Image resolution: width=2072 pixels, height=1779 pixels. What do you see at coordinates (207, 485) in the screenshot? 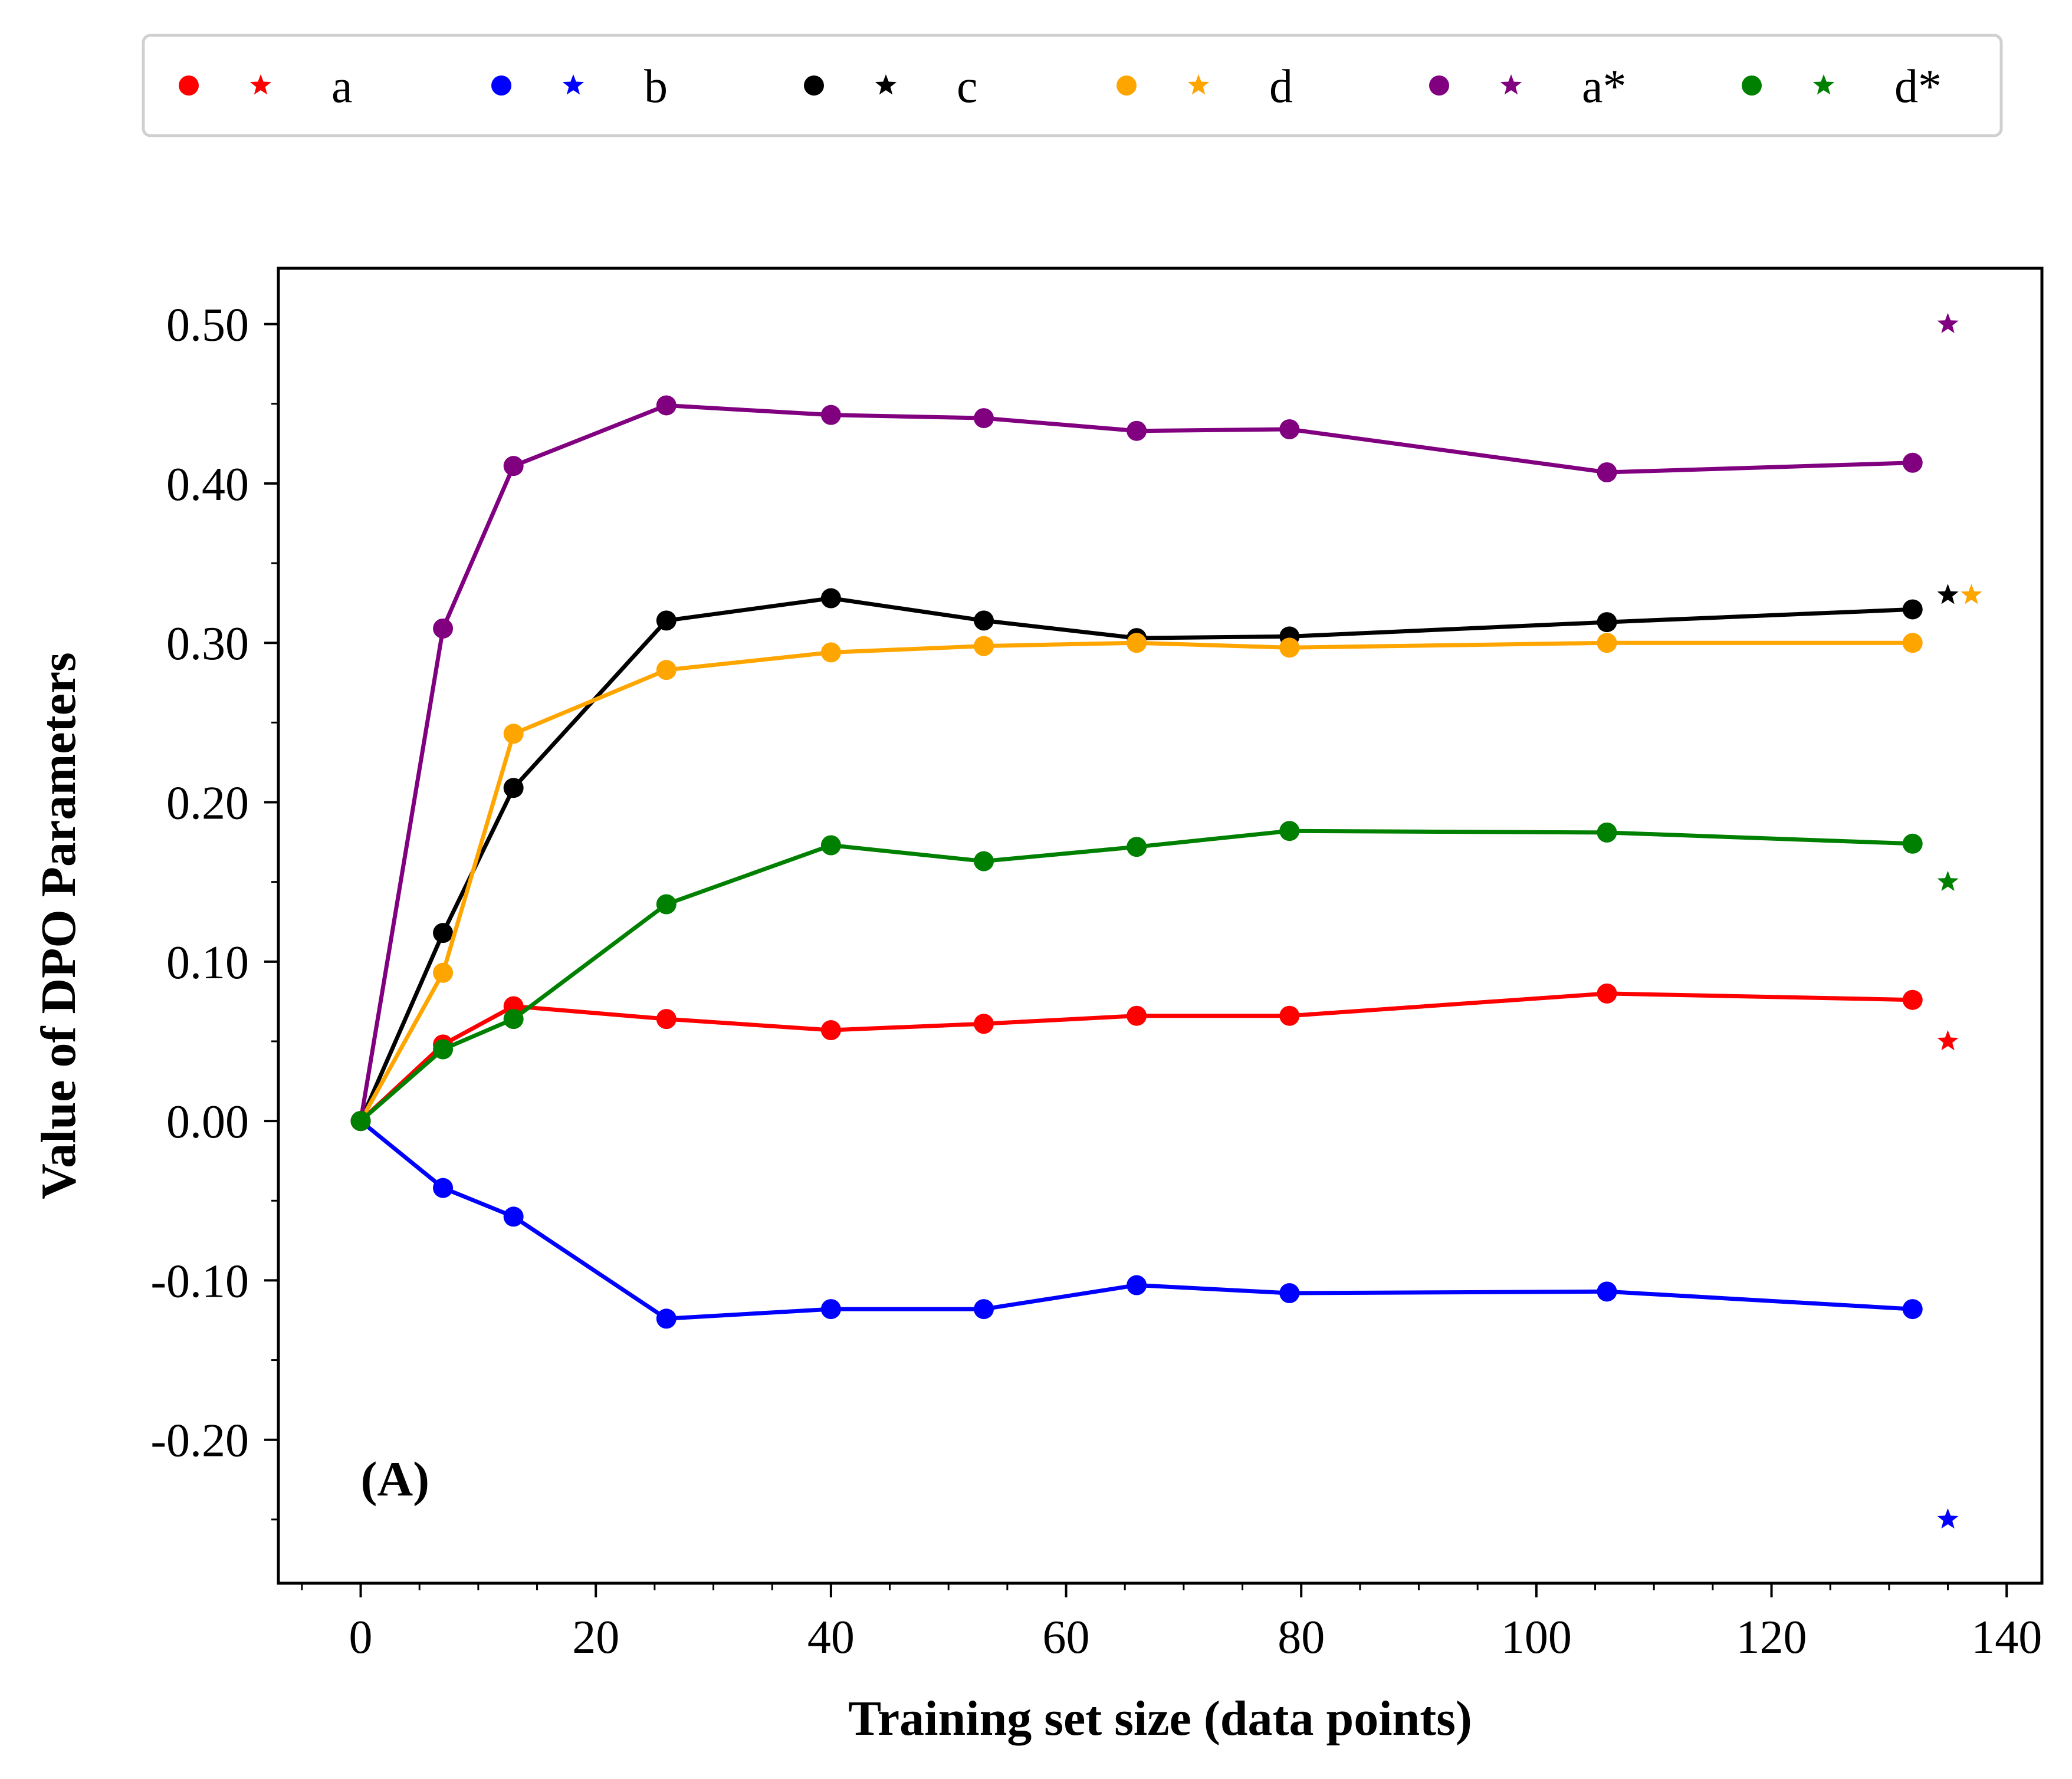
I see `y-tick-label: 0.40` at bounding box center [207, 485].